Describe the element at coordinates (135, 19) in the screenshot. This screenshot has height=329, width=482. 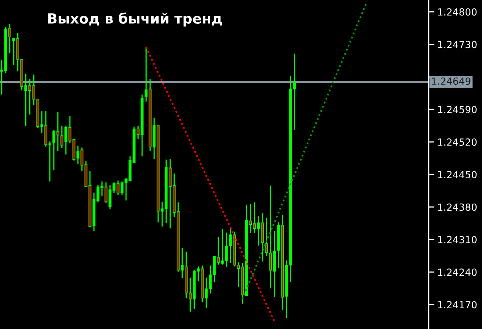
I see `text: Выход в бычий тренд` at that location.